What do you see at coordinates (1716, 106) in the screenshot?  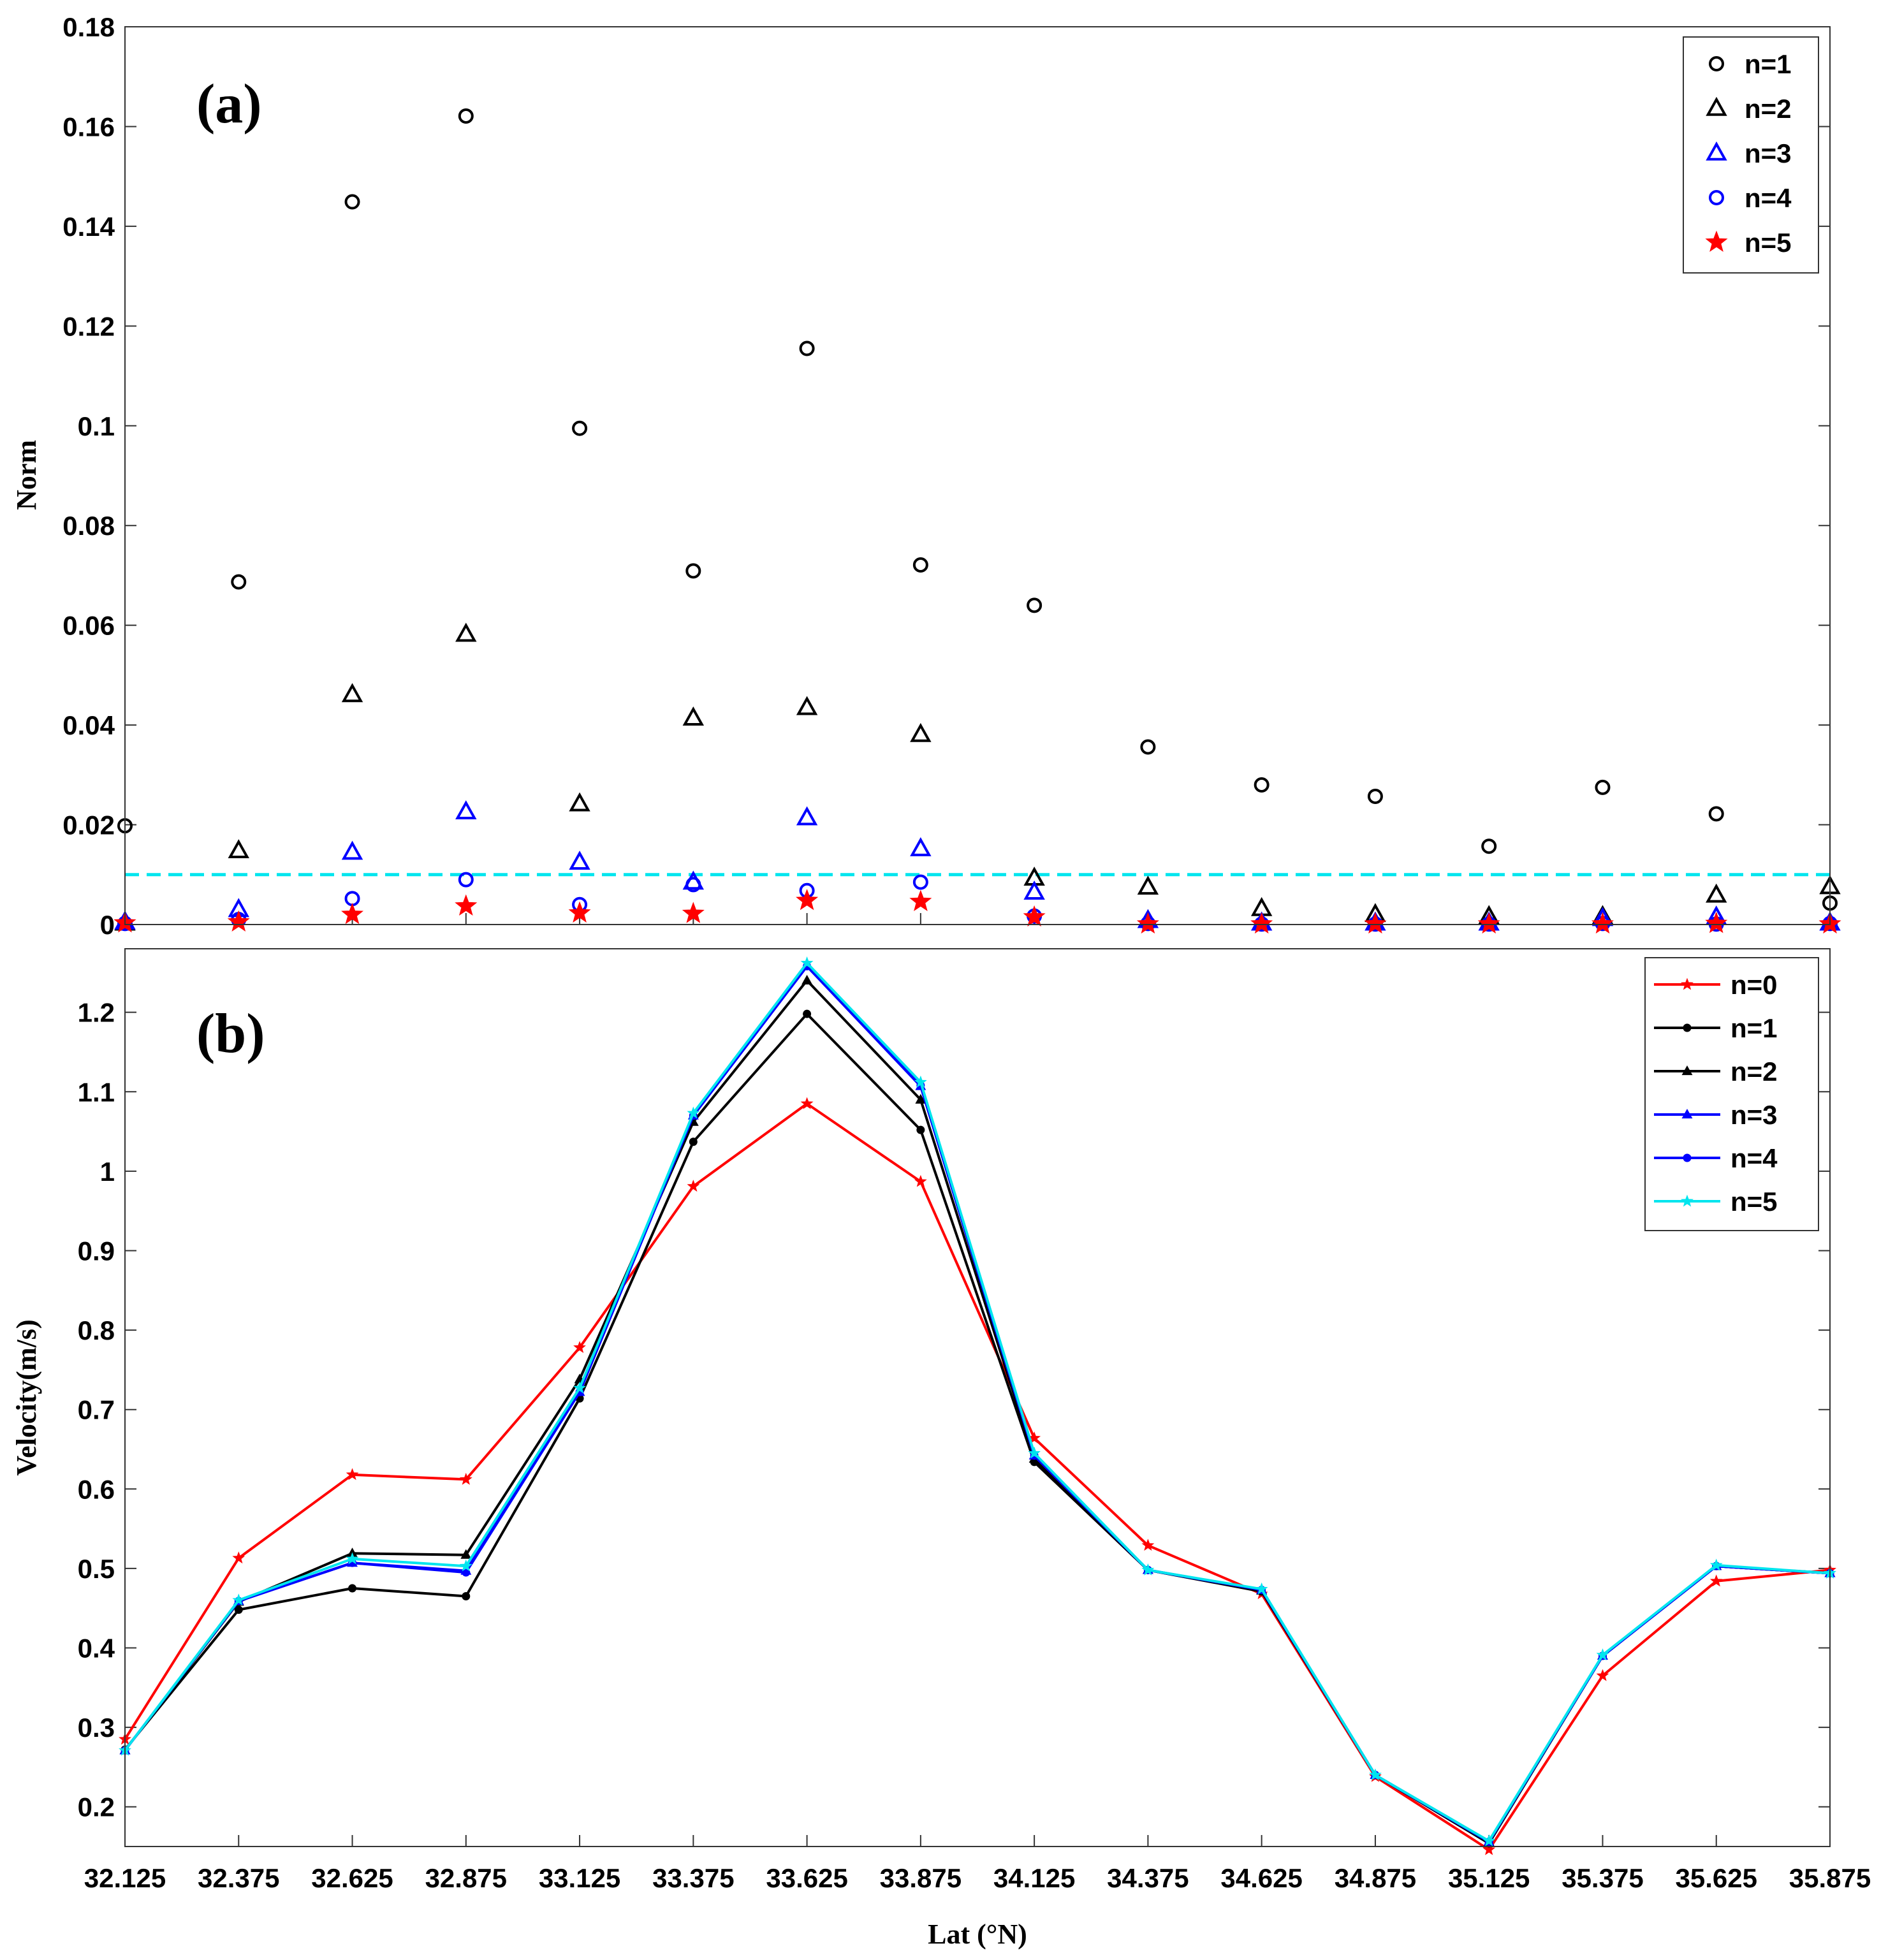 I see `panel-a-legend-marker-n2` at bounding box center [1716, 106].